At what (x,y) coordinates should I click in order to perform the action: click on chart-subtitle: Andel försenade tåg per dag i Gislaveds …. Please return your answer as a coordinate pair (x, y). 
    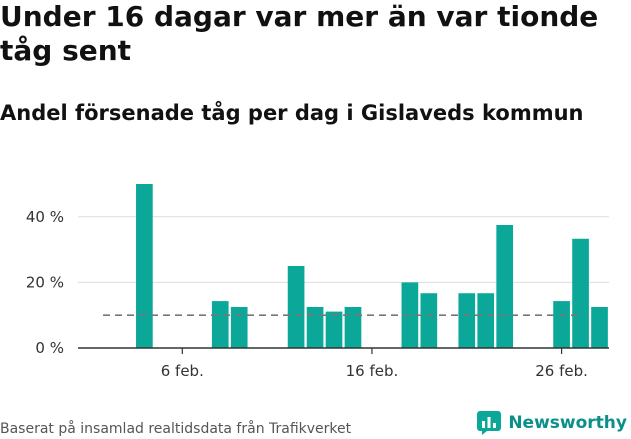
    Looking at the image, I should click on (292, 113).